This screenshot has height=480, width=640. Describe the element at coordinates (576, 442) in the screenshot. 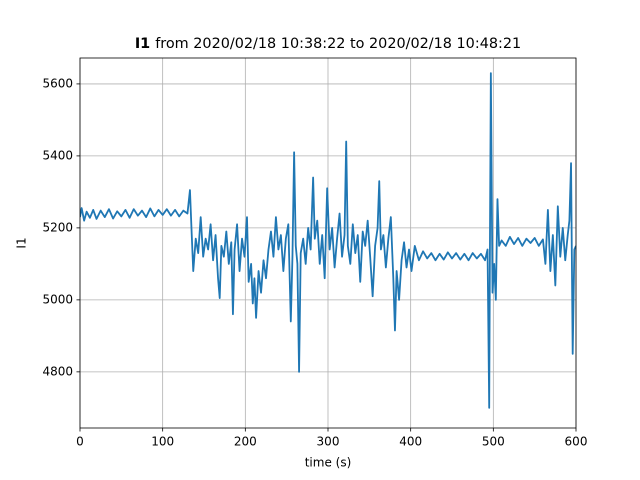

I see `x-tick-label: 600` at that location.